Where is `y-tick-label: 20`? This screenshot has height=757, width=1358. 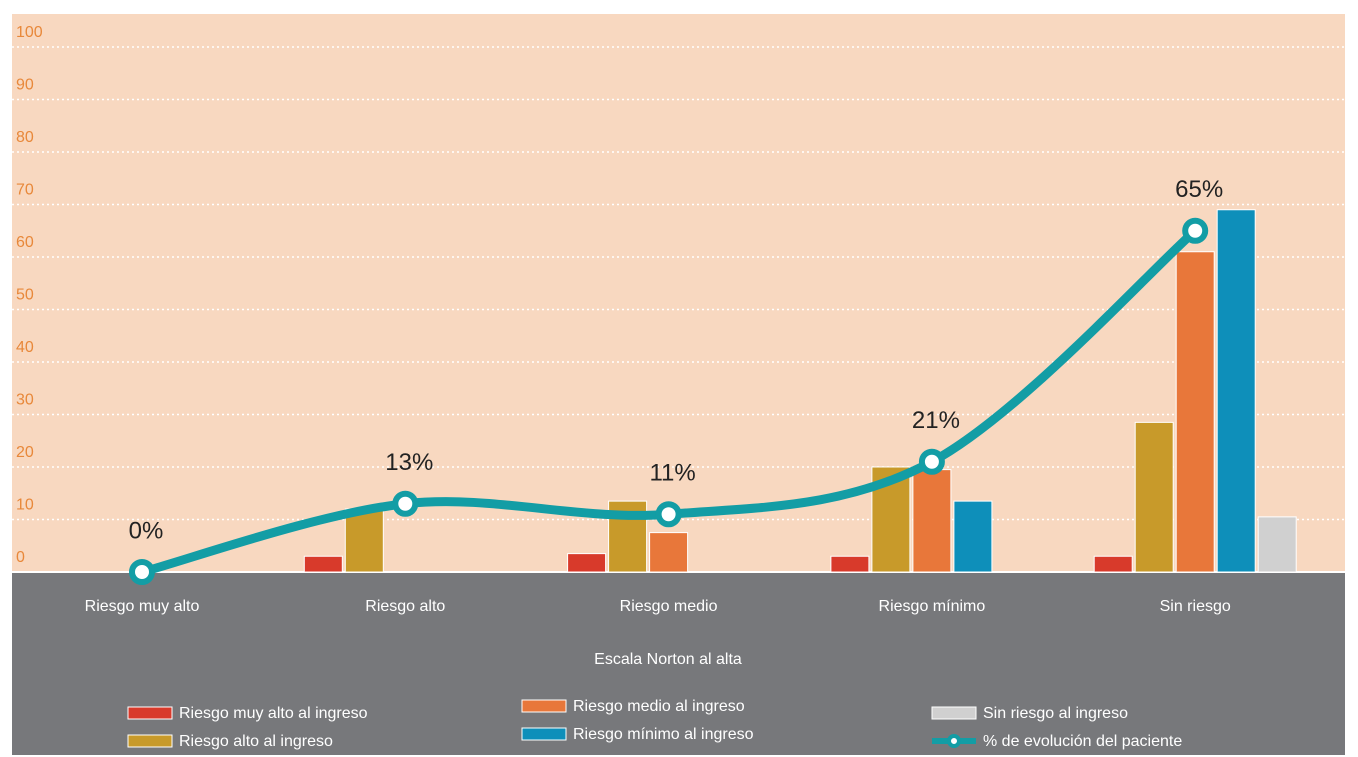
y-tick-label: 20 is located at coordinates (25, 452).